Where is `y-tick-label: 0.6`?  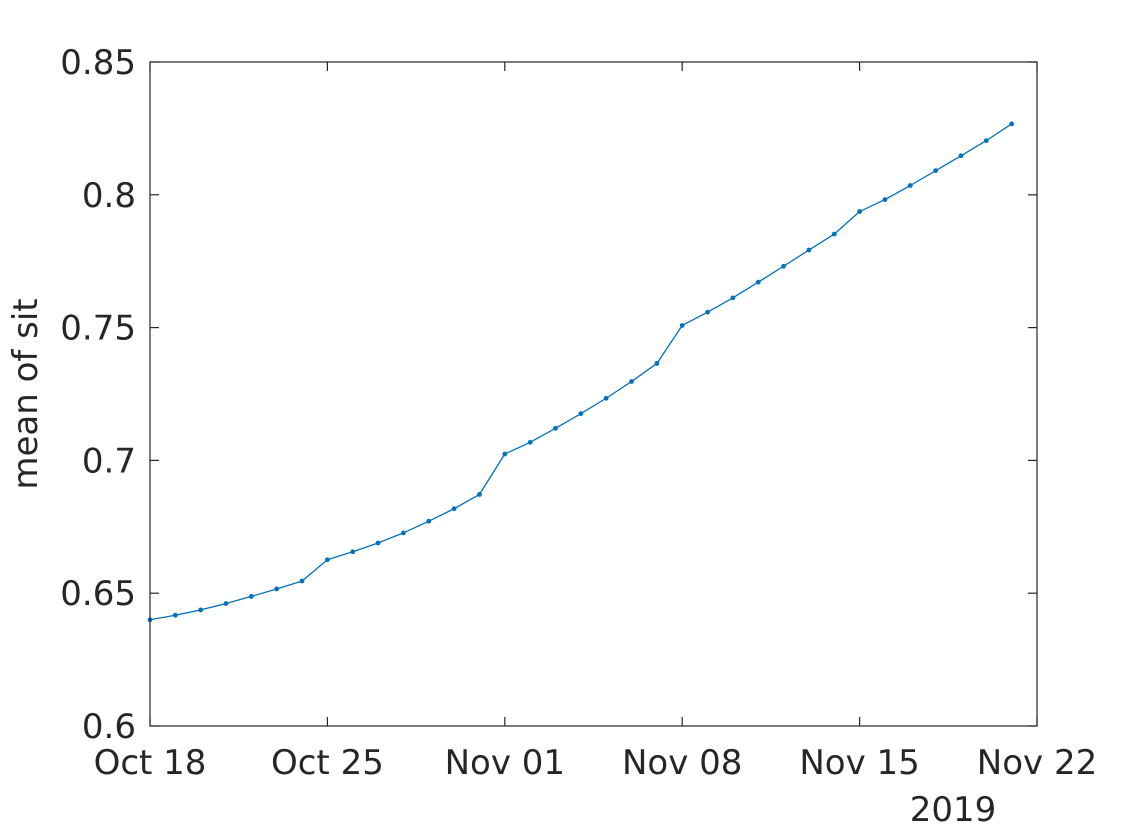
y-tick-label: 0.6 is located at coordinates (109, 727).